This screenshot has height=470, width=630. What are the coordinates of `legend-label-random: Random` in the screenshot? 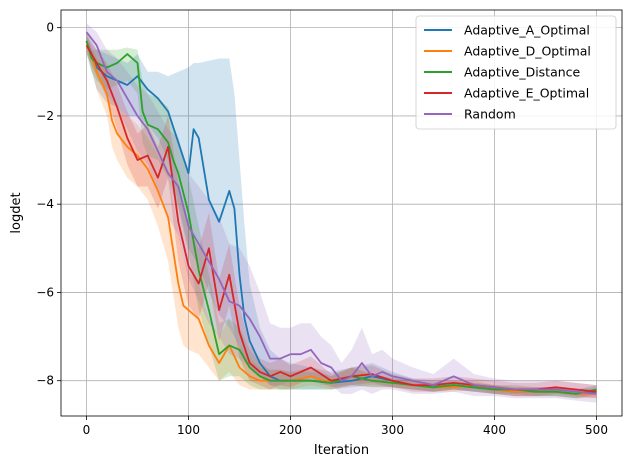 It's located at (490, 114).